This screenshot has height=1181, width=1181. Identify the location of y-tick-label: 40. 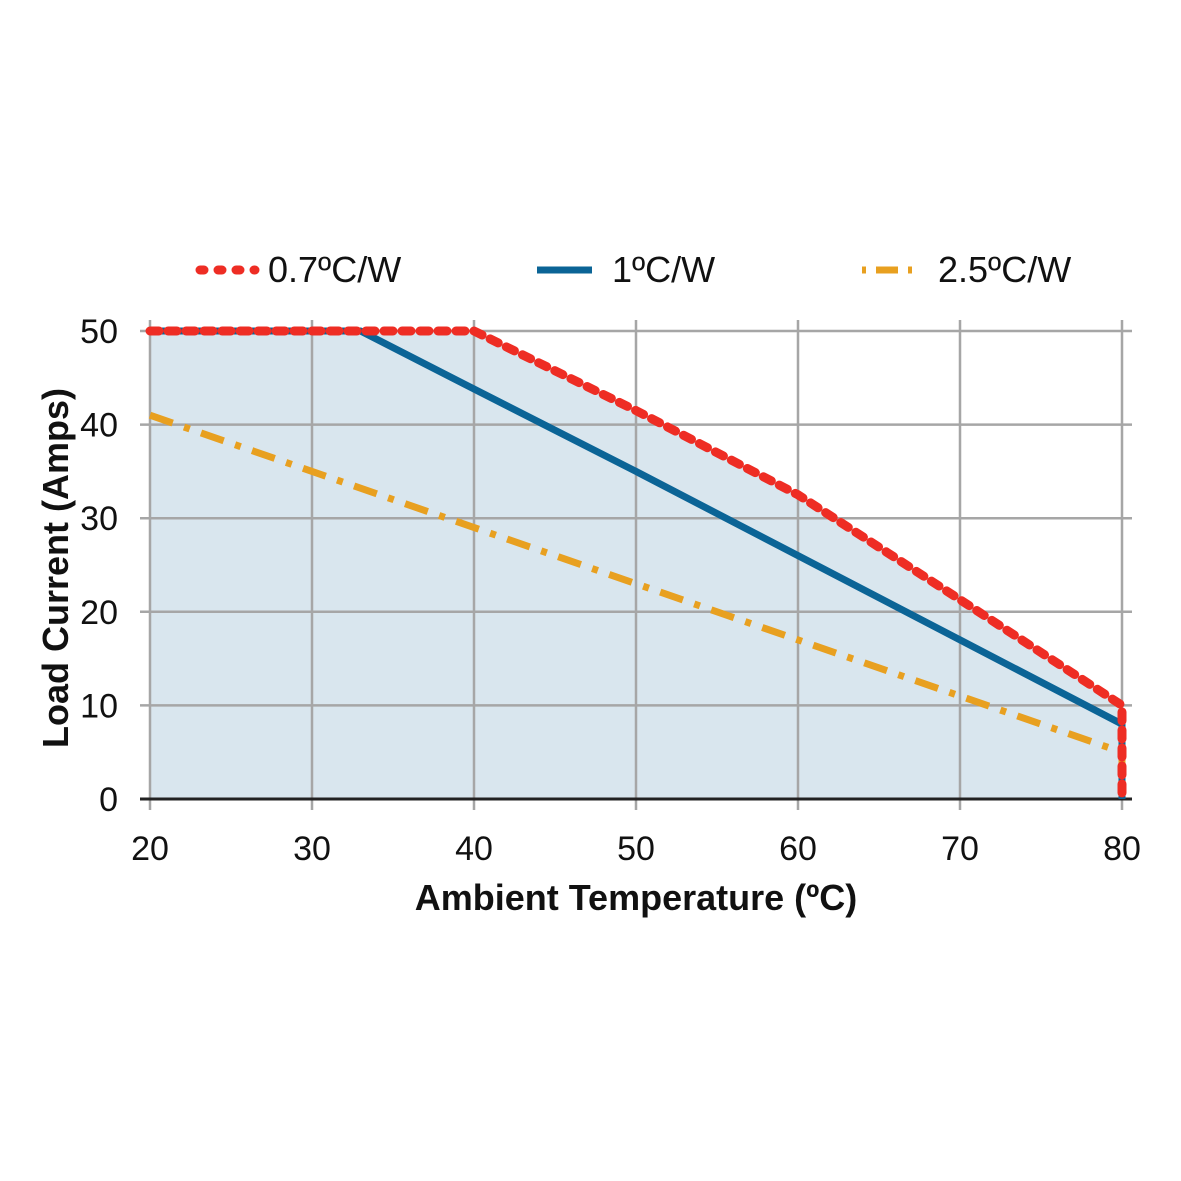
(99, 426).